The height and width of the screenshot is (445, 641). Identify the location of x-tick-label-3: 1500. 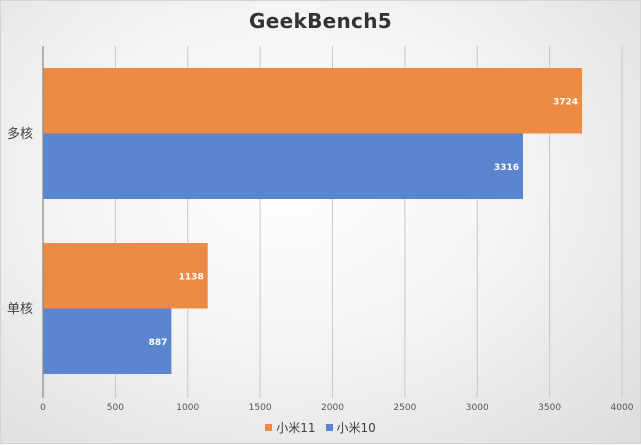
(260, 408).